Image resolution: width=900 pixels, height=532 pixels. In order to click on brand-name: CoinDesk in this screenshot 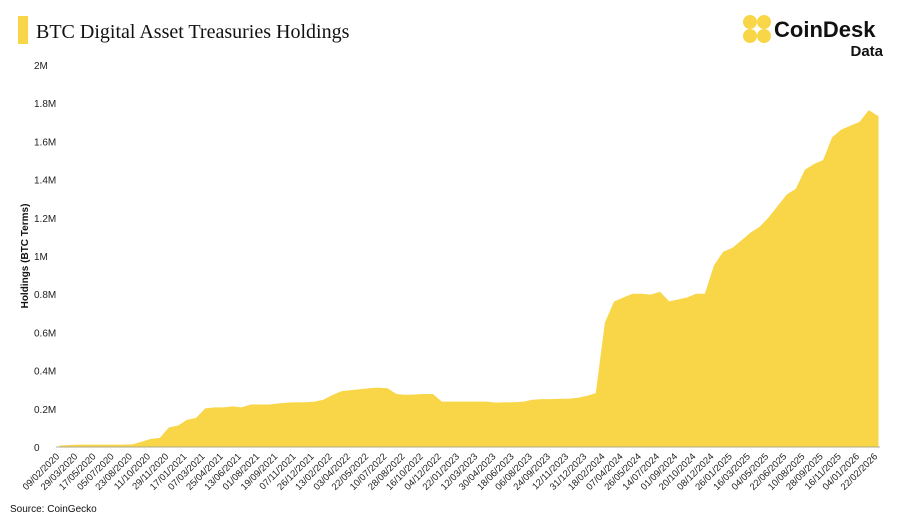, I will do `click(825, 29)`.